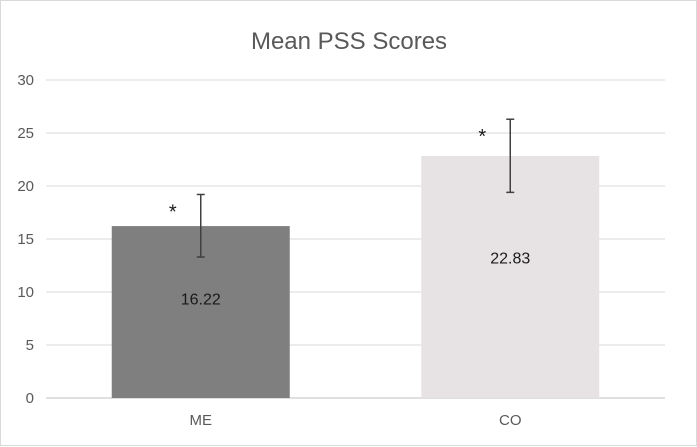 The width and height of the screenshot is (697, 447). What do you see at coordinates (510, 420) in the screenshot?
I see `x-category-label: CO` at bounding box center [510, 420].